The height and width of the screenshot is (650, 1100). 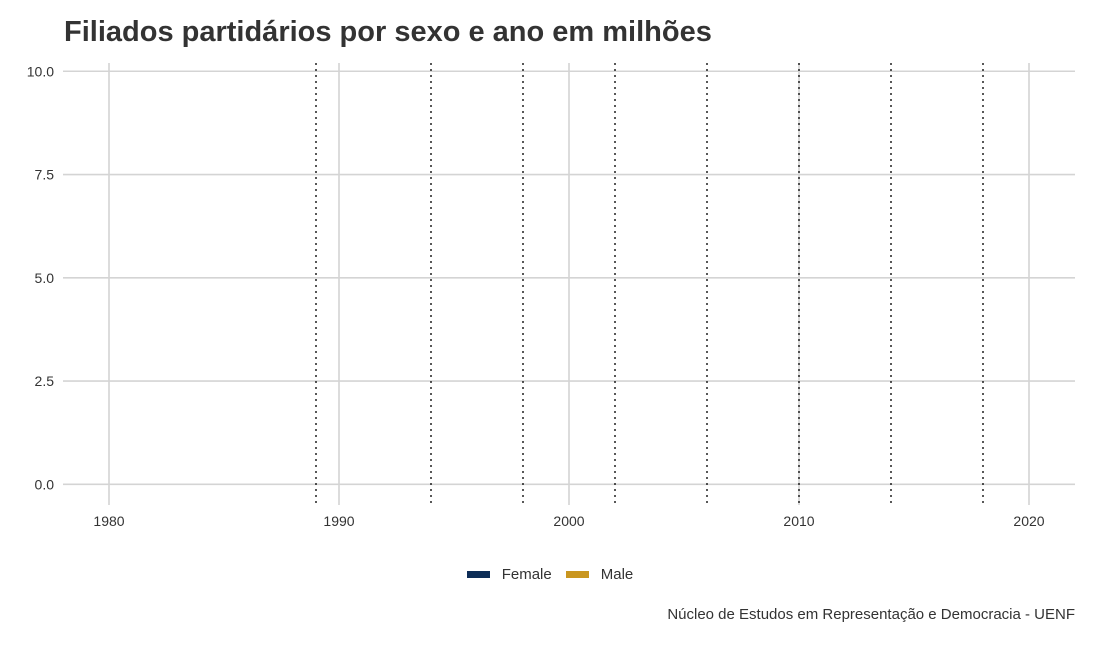 I want to click on x-axis-tick-labels: 1980 1990 2000 2010 2020, so click(x=568, y=521).